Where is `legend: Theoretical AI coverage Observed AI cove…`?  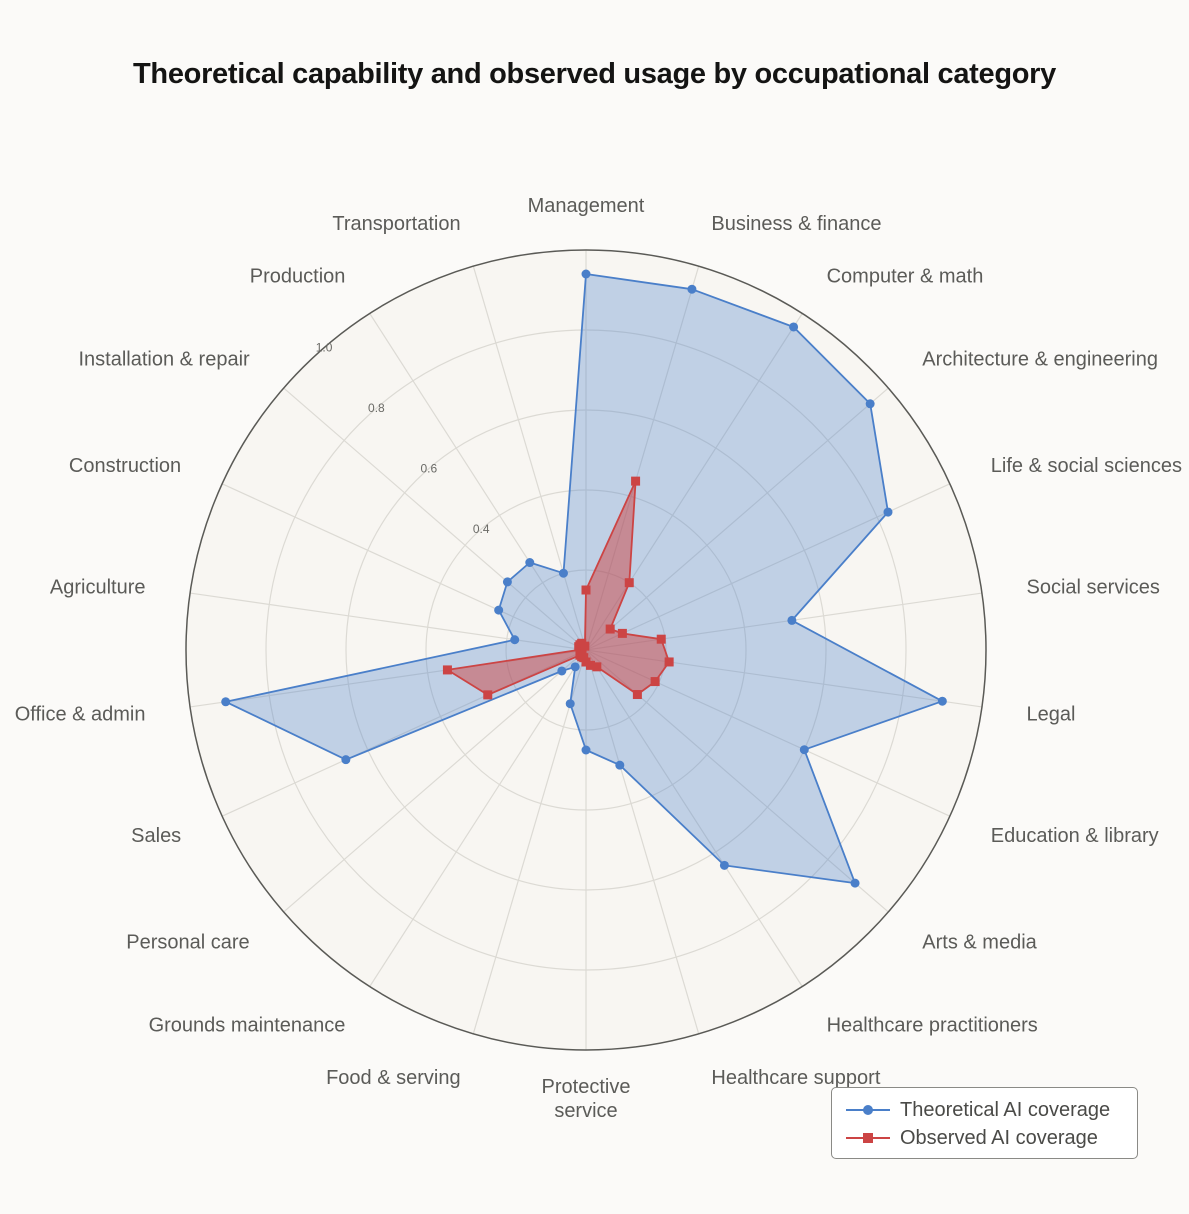 legend: Theoretical AI coverage Observed AI cove… is located at coordinates (984, 1123).